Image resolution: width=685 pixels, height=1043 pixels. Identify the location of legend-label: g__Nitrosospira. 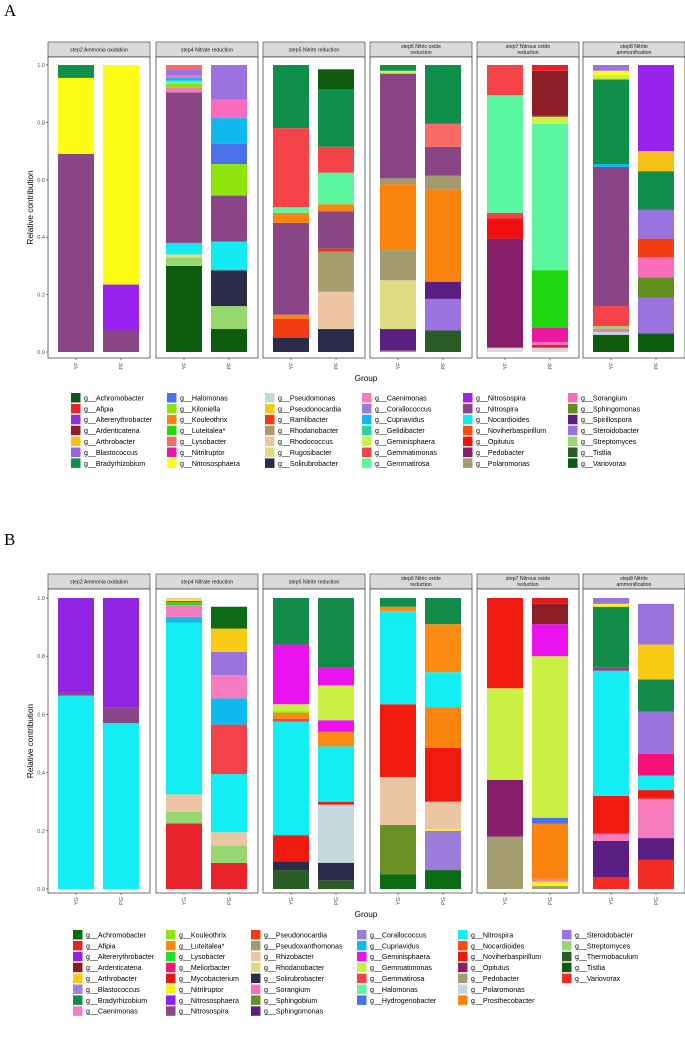
(501, 398).